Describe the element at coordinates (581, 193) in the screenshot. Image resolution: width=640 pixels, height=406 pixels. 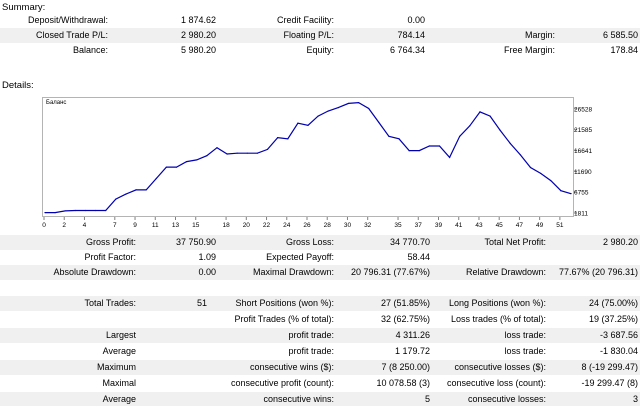
I see `y-tick-label: 6755` at that location.